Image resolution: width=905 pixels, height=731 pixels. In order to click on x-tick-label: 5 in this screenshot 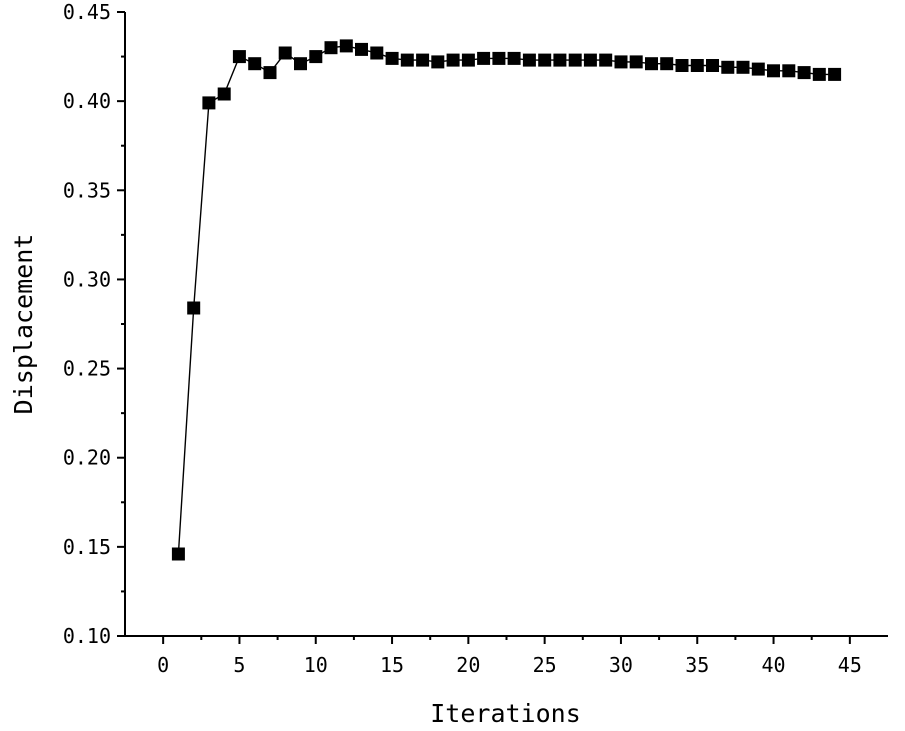, I will do `click(239, 665)`.